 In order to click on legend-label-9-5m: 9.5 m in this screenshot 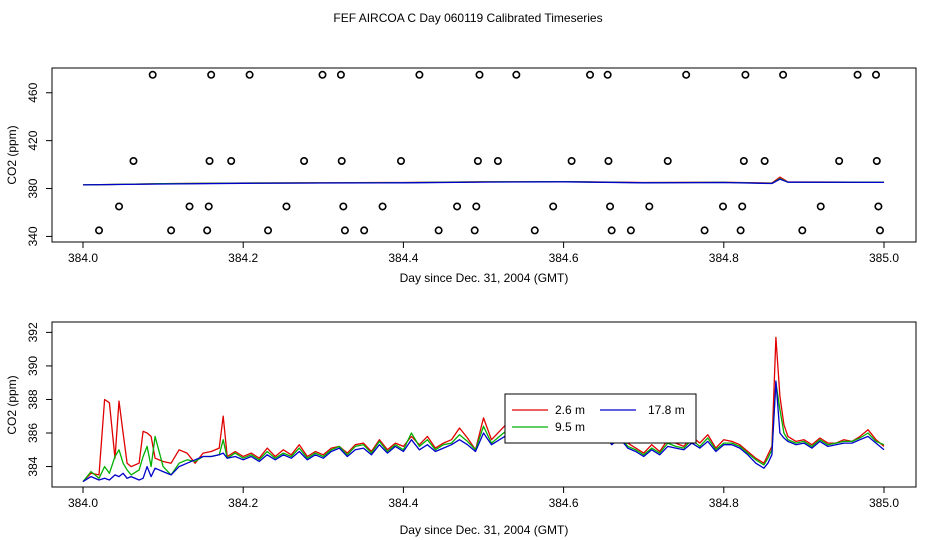, I will do `click(570, 427)`.